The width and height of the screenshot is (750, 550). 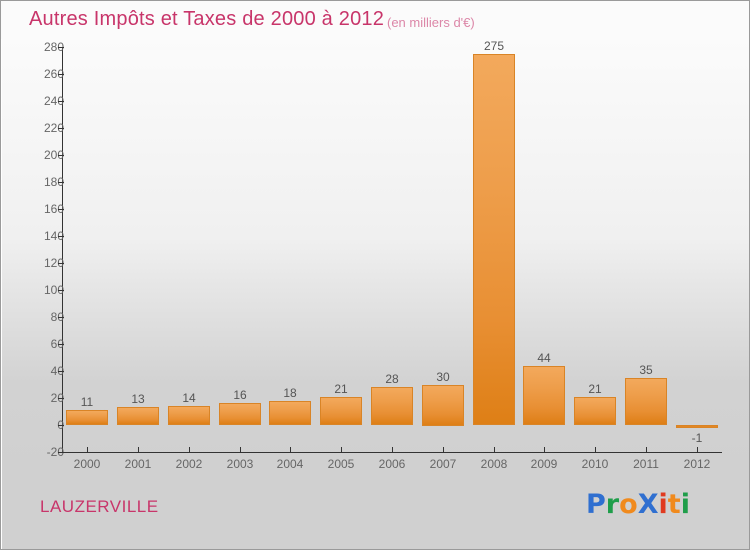 What do you see at coordinates (138, 464) in the screenshot?
I see `x-axis-tick-label: 2001` at bounding box center [138, 464].